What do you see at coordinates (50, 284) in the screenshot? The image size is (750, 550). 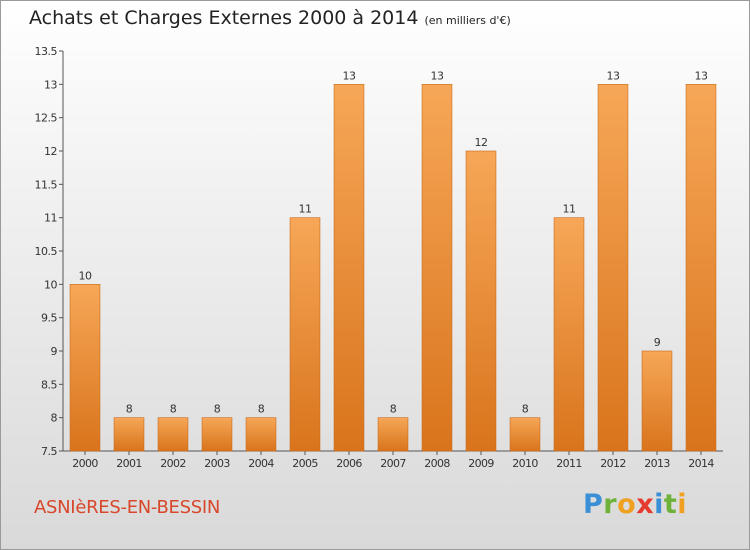 I see `y-tick-label: 10` at bounding box center [50, 284].